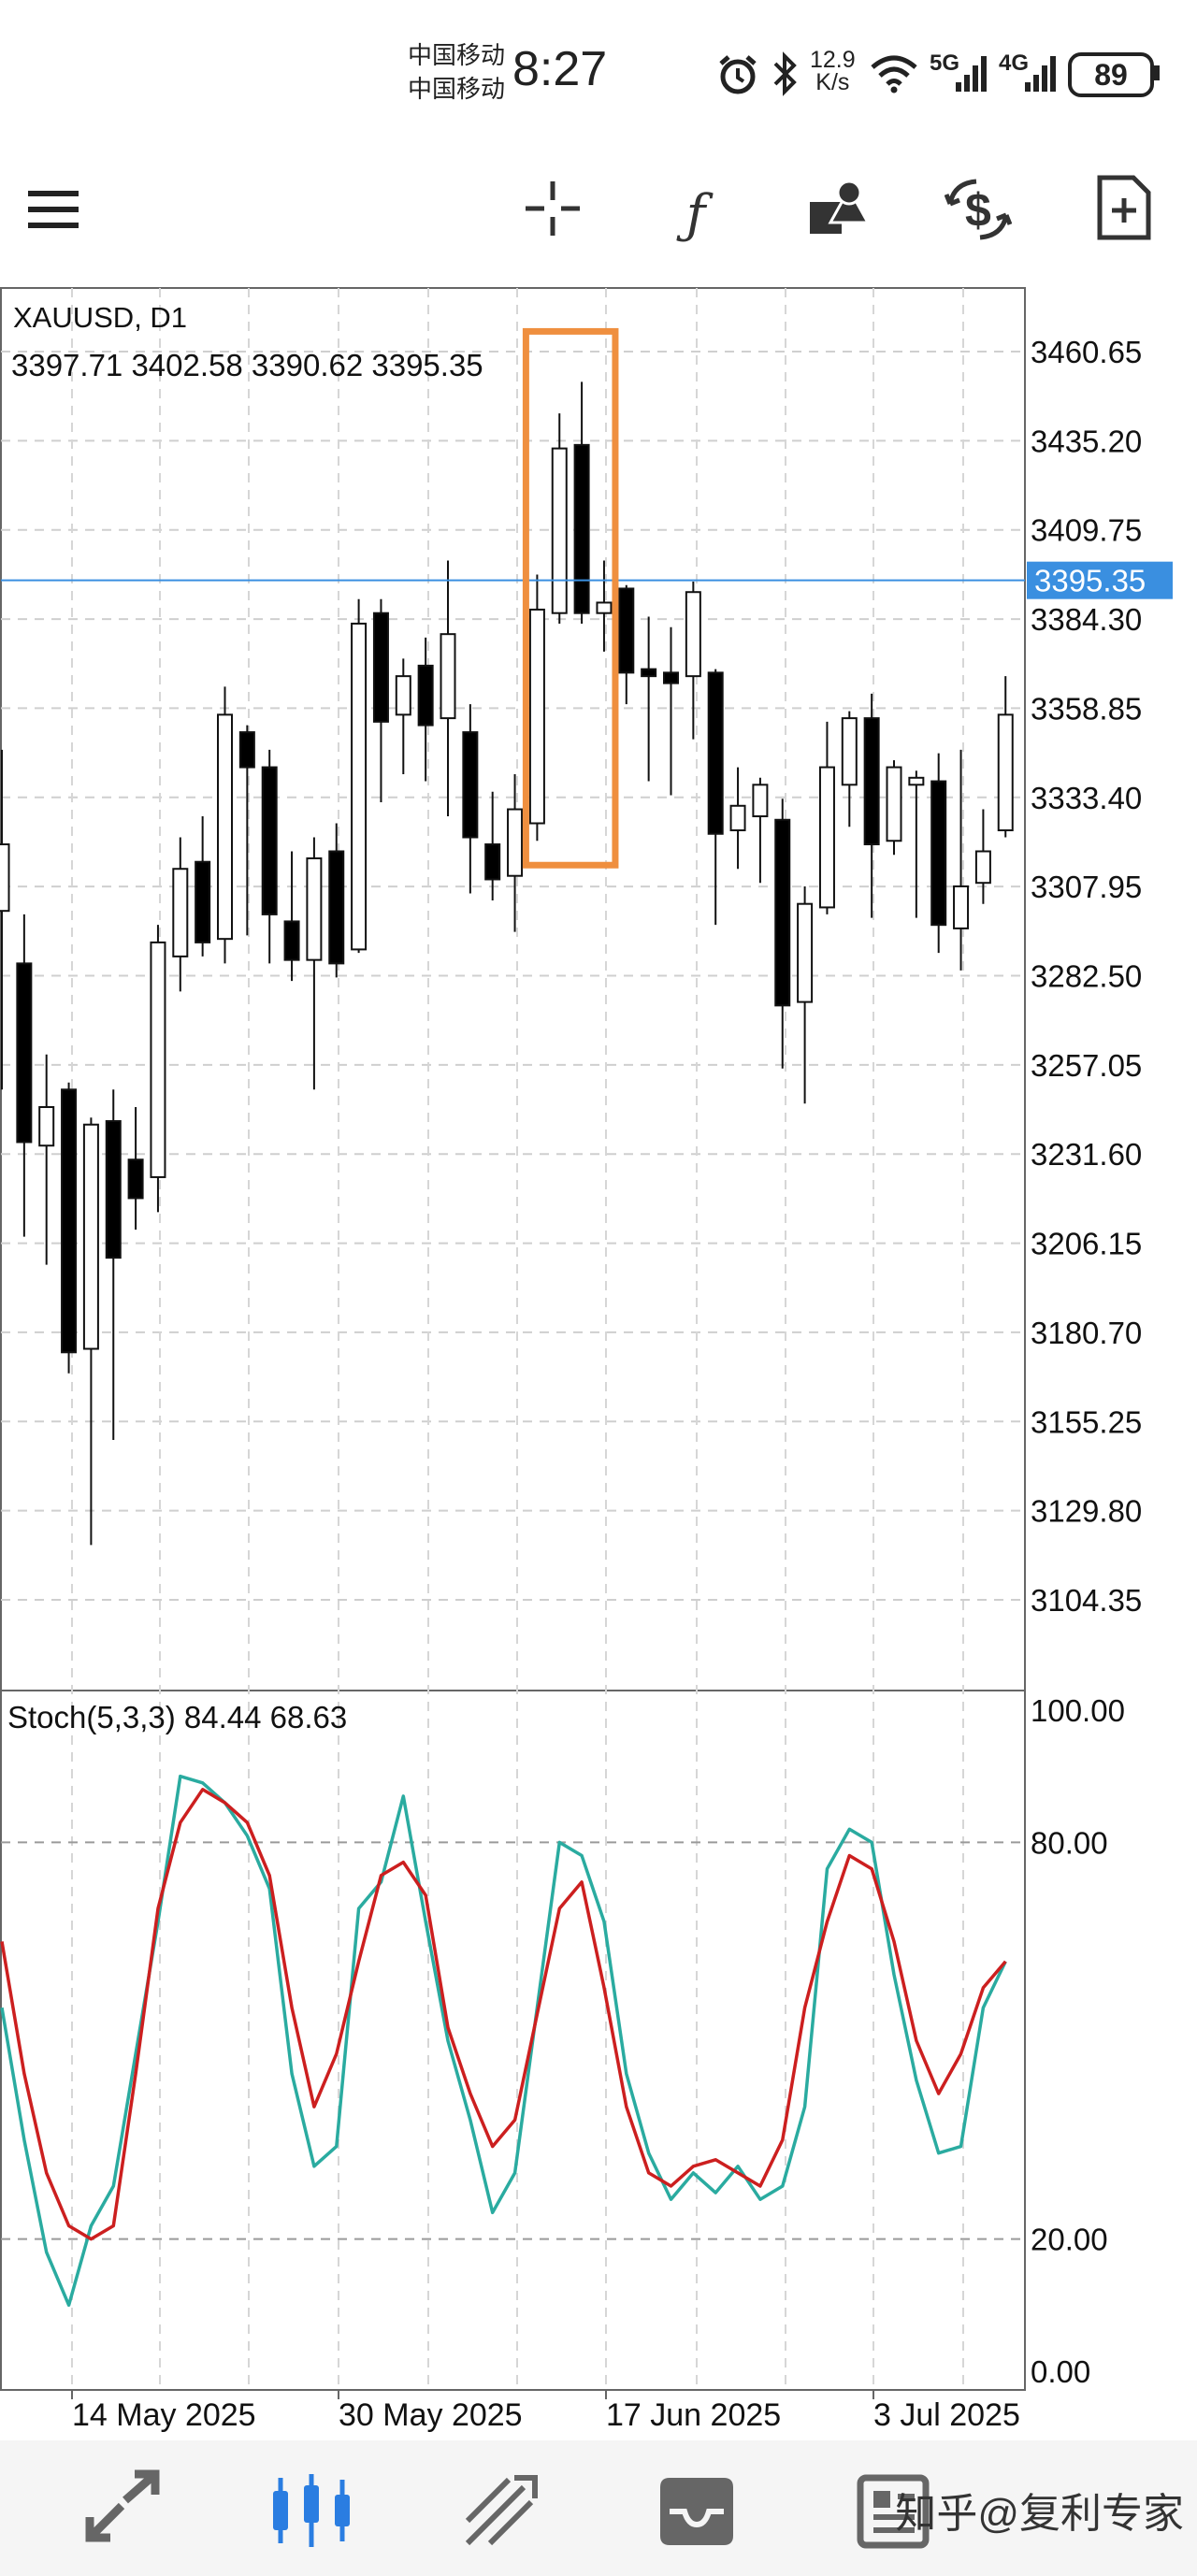  I want to click on battery-tip, so click(1157, 73).